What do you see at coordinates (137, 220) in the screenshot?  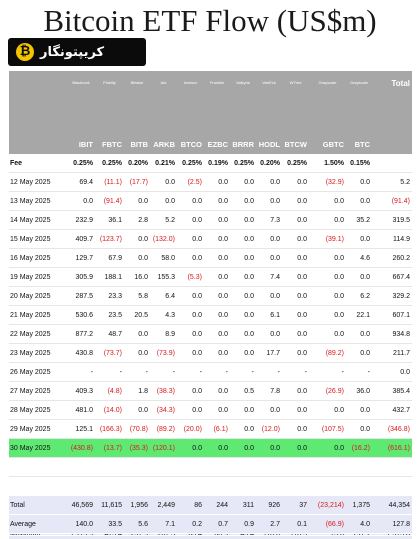 I see `flow-cell: 2.8` at bounding box center [137, 220].